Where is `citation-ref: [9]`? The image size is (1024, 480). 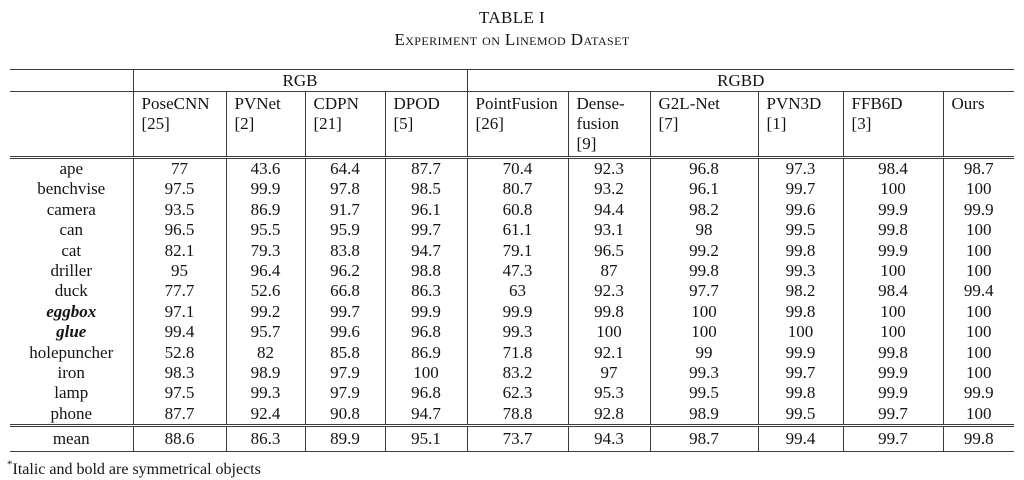 citation-ref: [9] is located at coordinates (586, 143).